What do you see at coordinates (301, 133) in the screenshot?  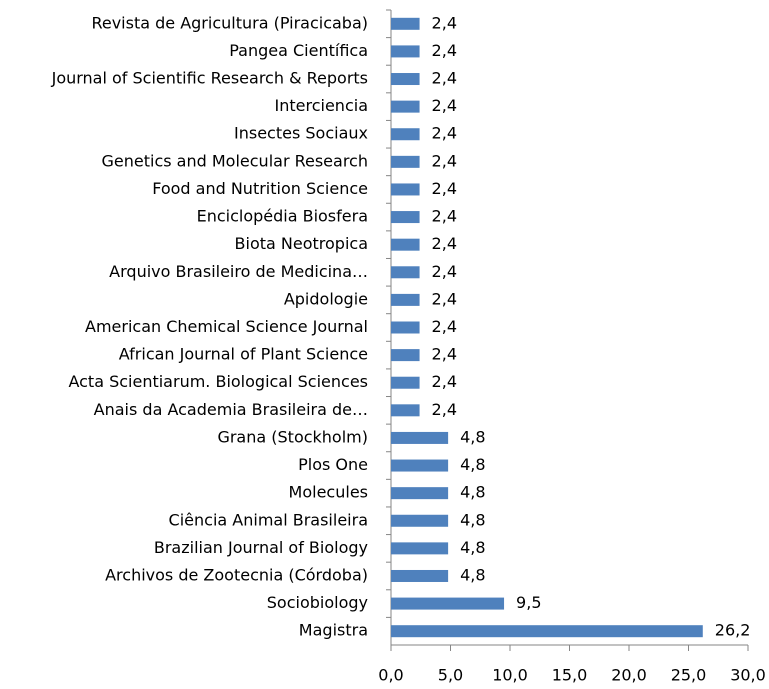 I see `category-label: Insectes Sociaux` at bounding box center [301, 133].